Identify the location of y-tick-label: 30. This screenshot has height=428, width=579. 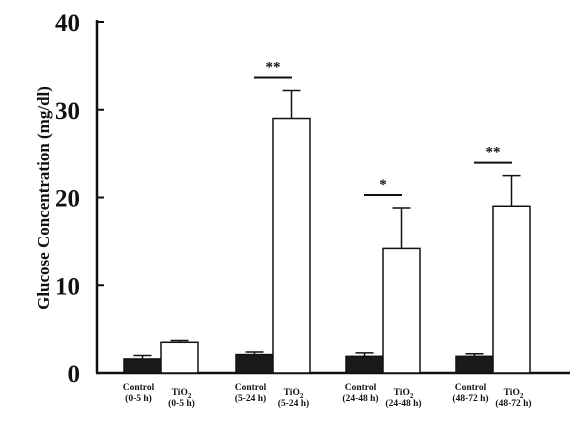
(67, 111).